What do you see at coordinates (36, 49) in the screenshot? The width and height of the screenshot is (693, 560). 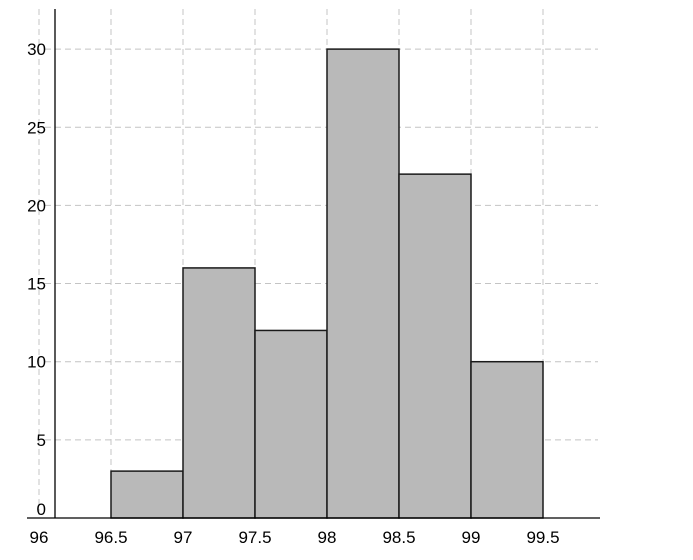 I see `y-tick-label: 30` at bounding box center [36, 49].